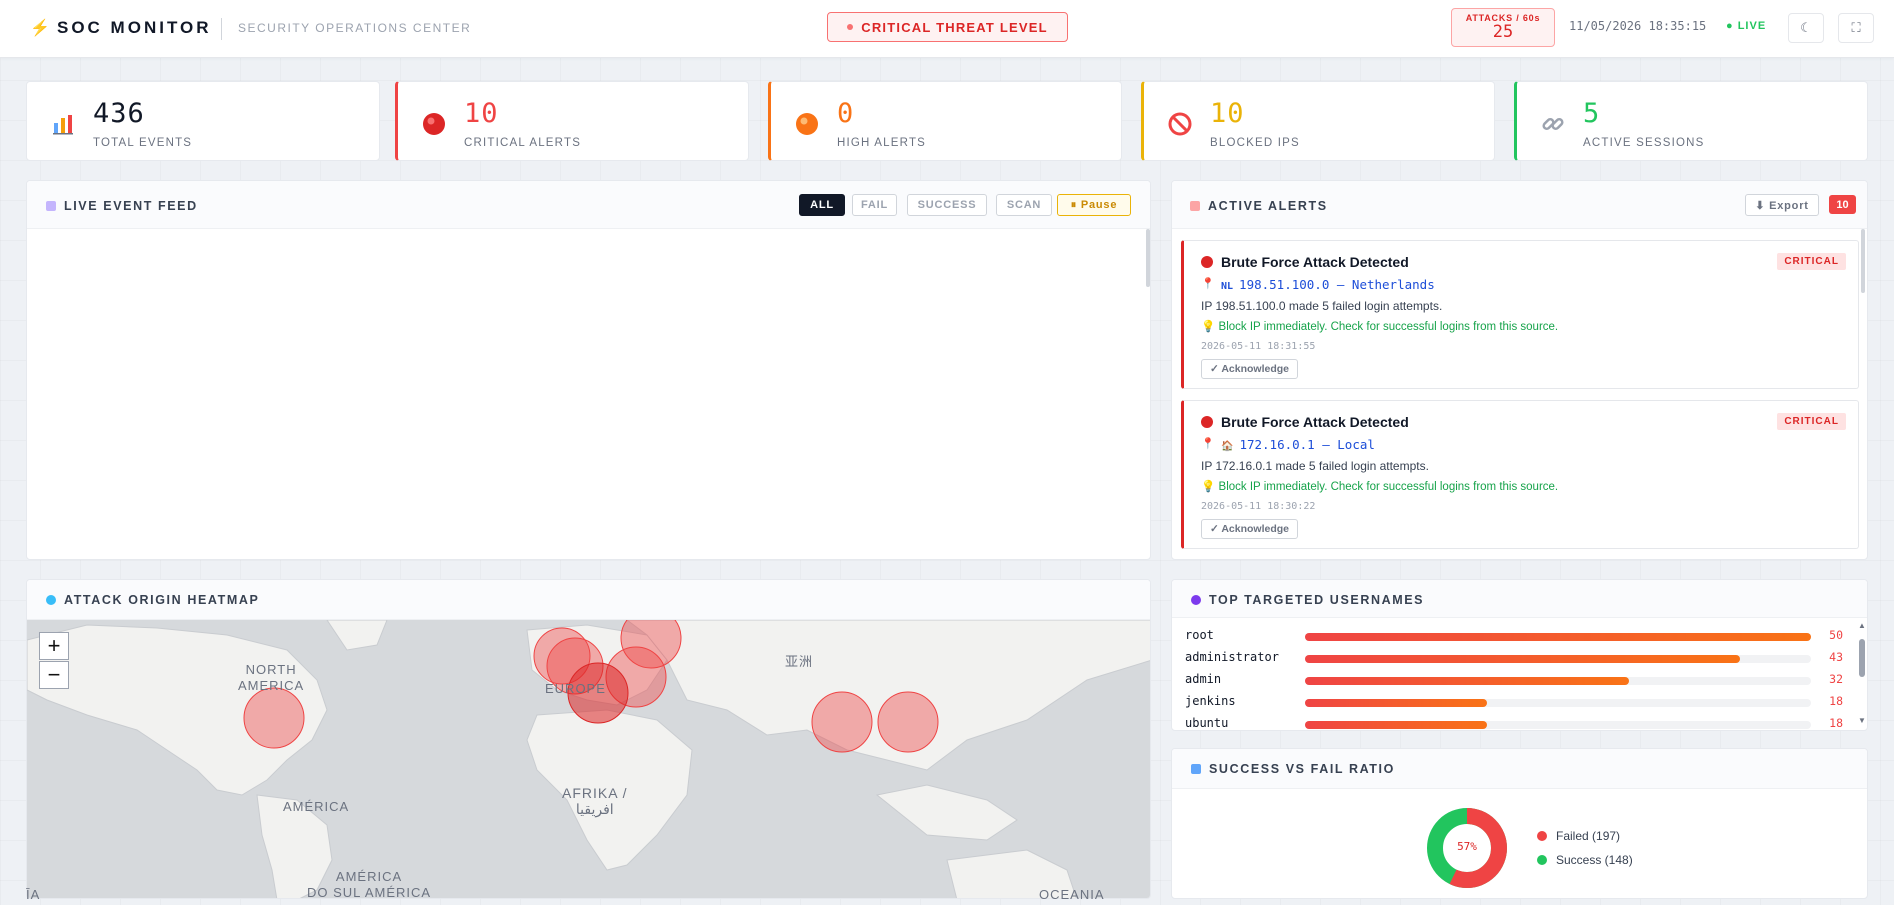 This screenshot has width=1894, height=905. Describe the element at coordinates (1836, 679) in the screenshot. I see `username-count: 32` at that location.